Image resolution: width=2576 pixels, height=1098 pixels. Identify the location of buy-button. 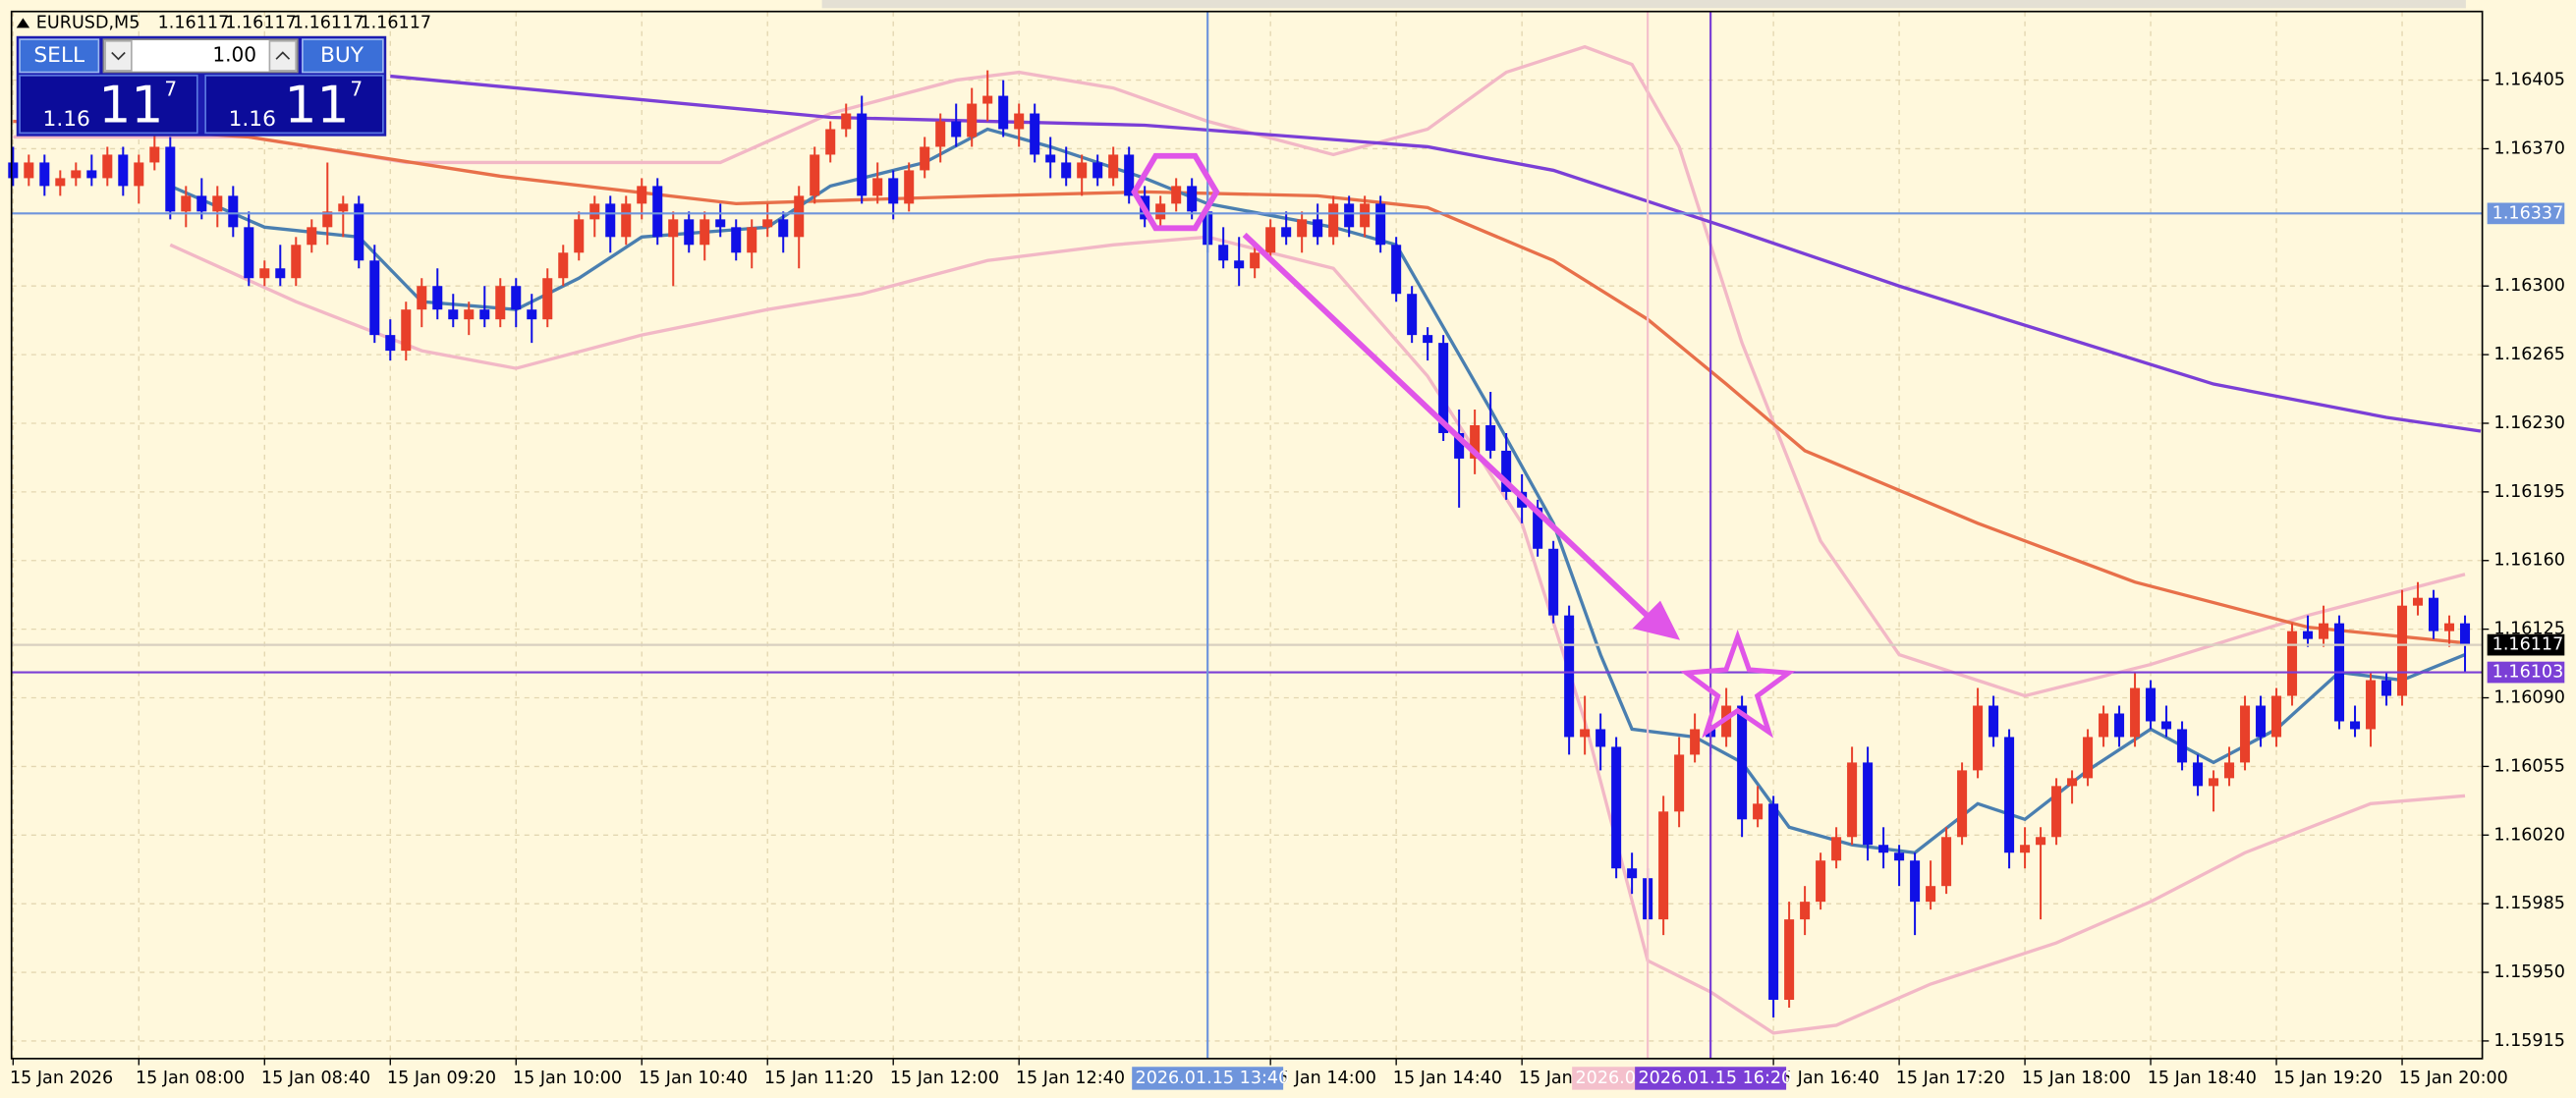
(343, 56).